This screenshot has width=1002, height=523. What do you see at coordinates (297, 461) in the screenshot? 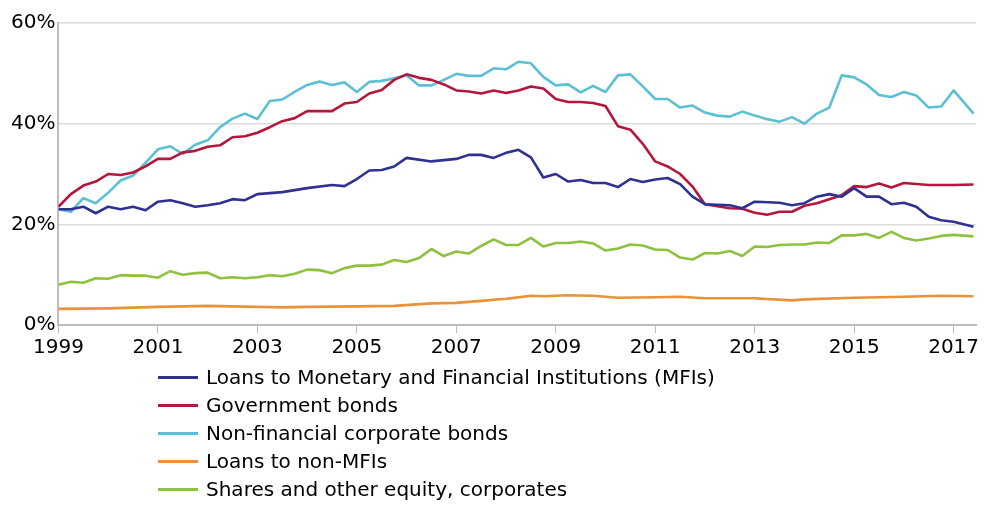
I see `legend-label: Loans to non-MFIs` at bounding box center [297, 461].